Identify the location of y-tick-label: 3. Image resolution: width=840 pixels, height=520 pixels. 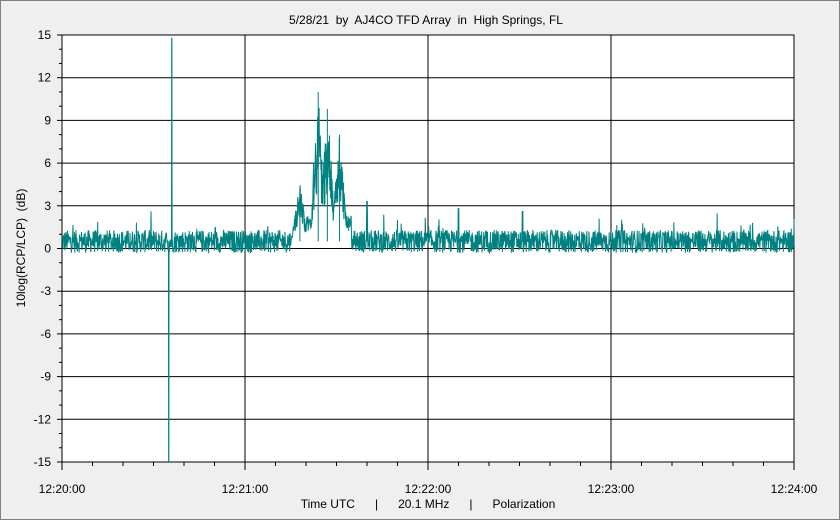
(47, 206).